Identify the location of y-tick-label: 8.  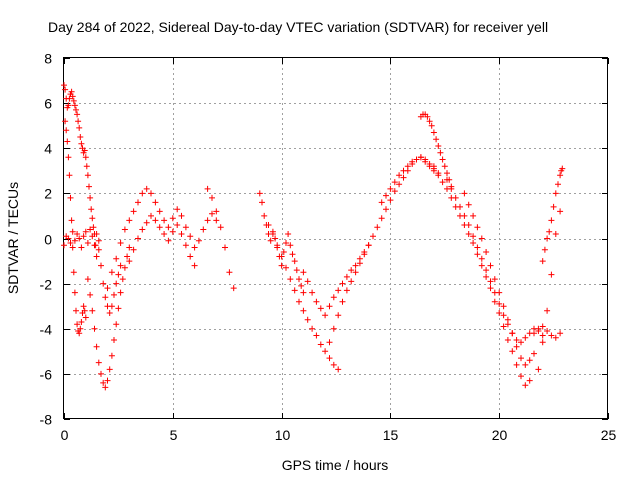
(48, 59).